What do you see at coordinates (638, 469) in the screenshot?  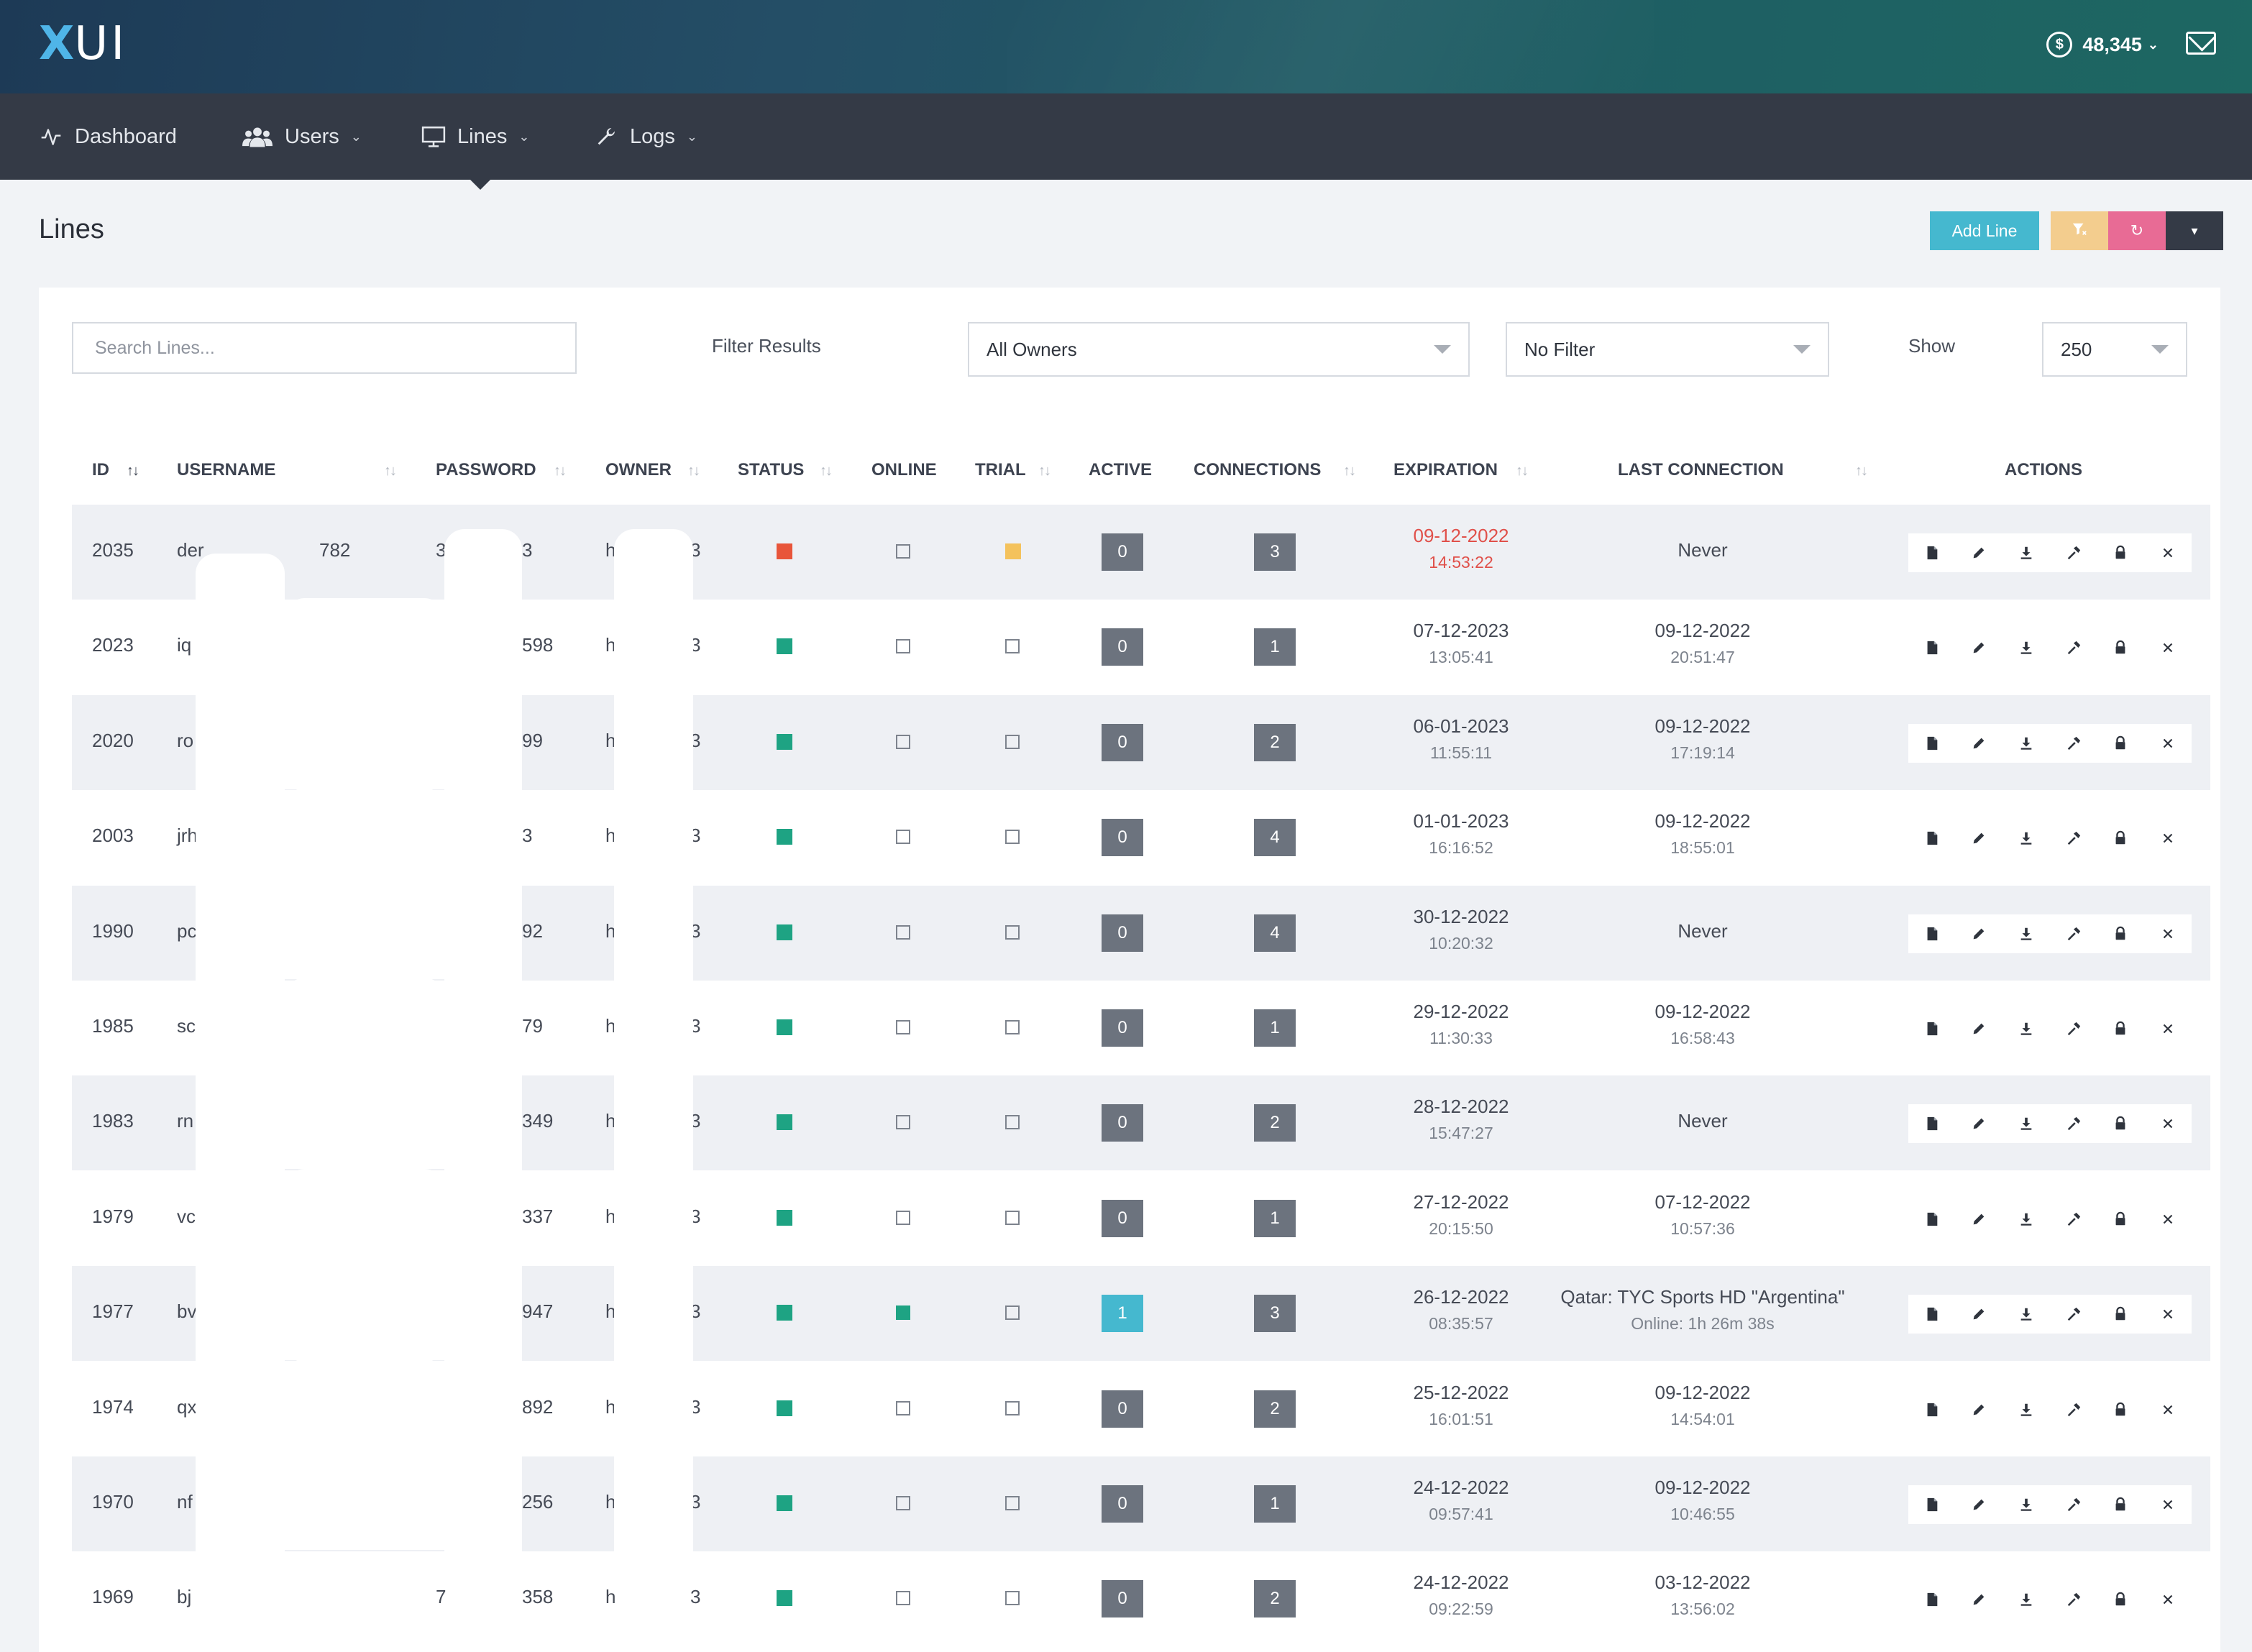 I see `col-owner: OWNER` at bounding box center [638, 469].